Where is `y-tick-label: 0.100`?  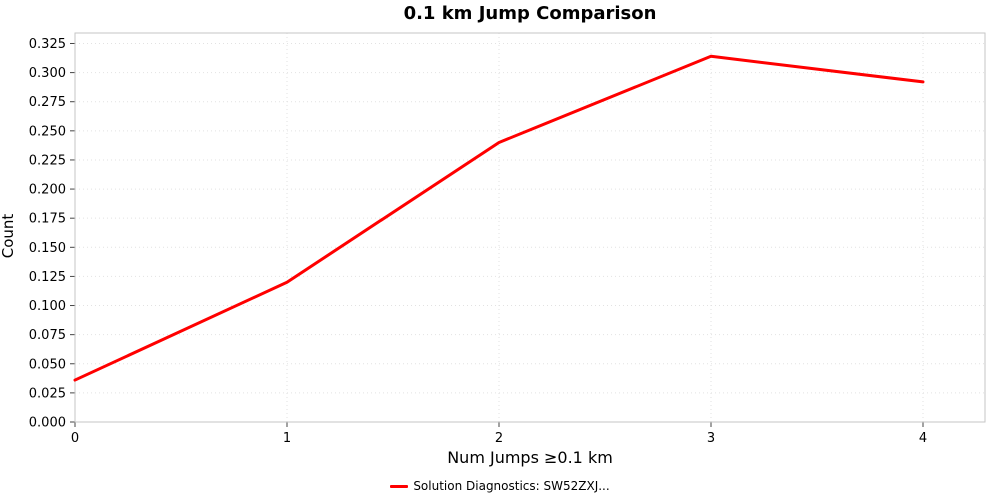 y-tick-label: 0.100 is located at coordinates (47, 306).